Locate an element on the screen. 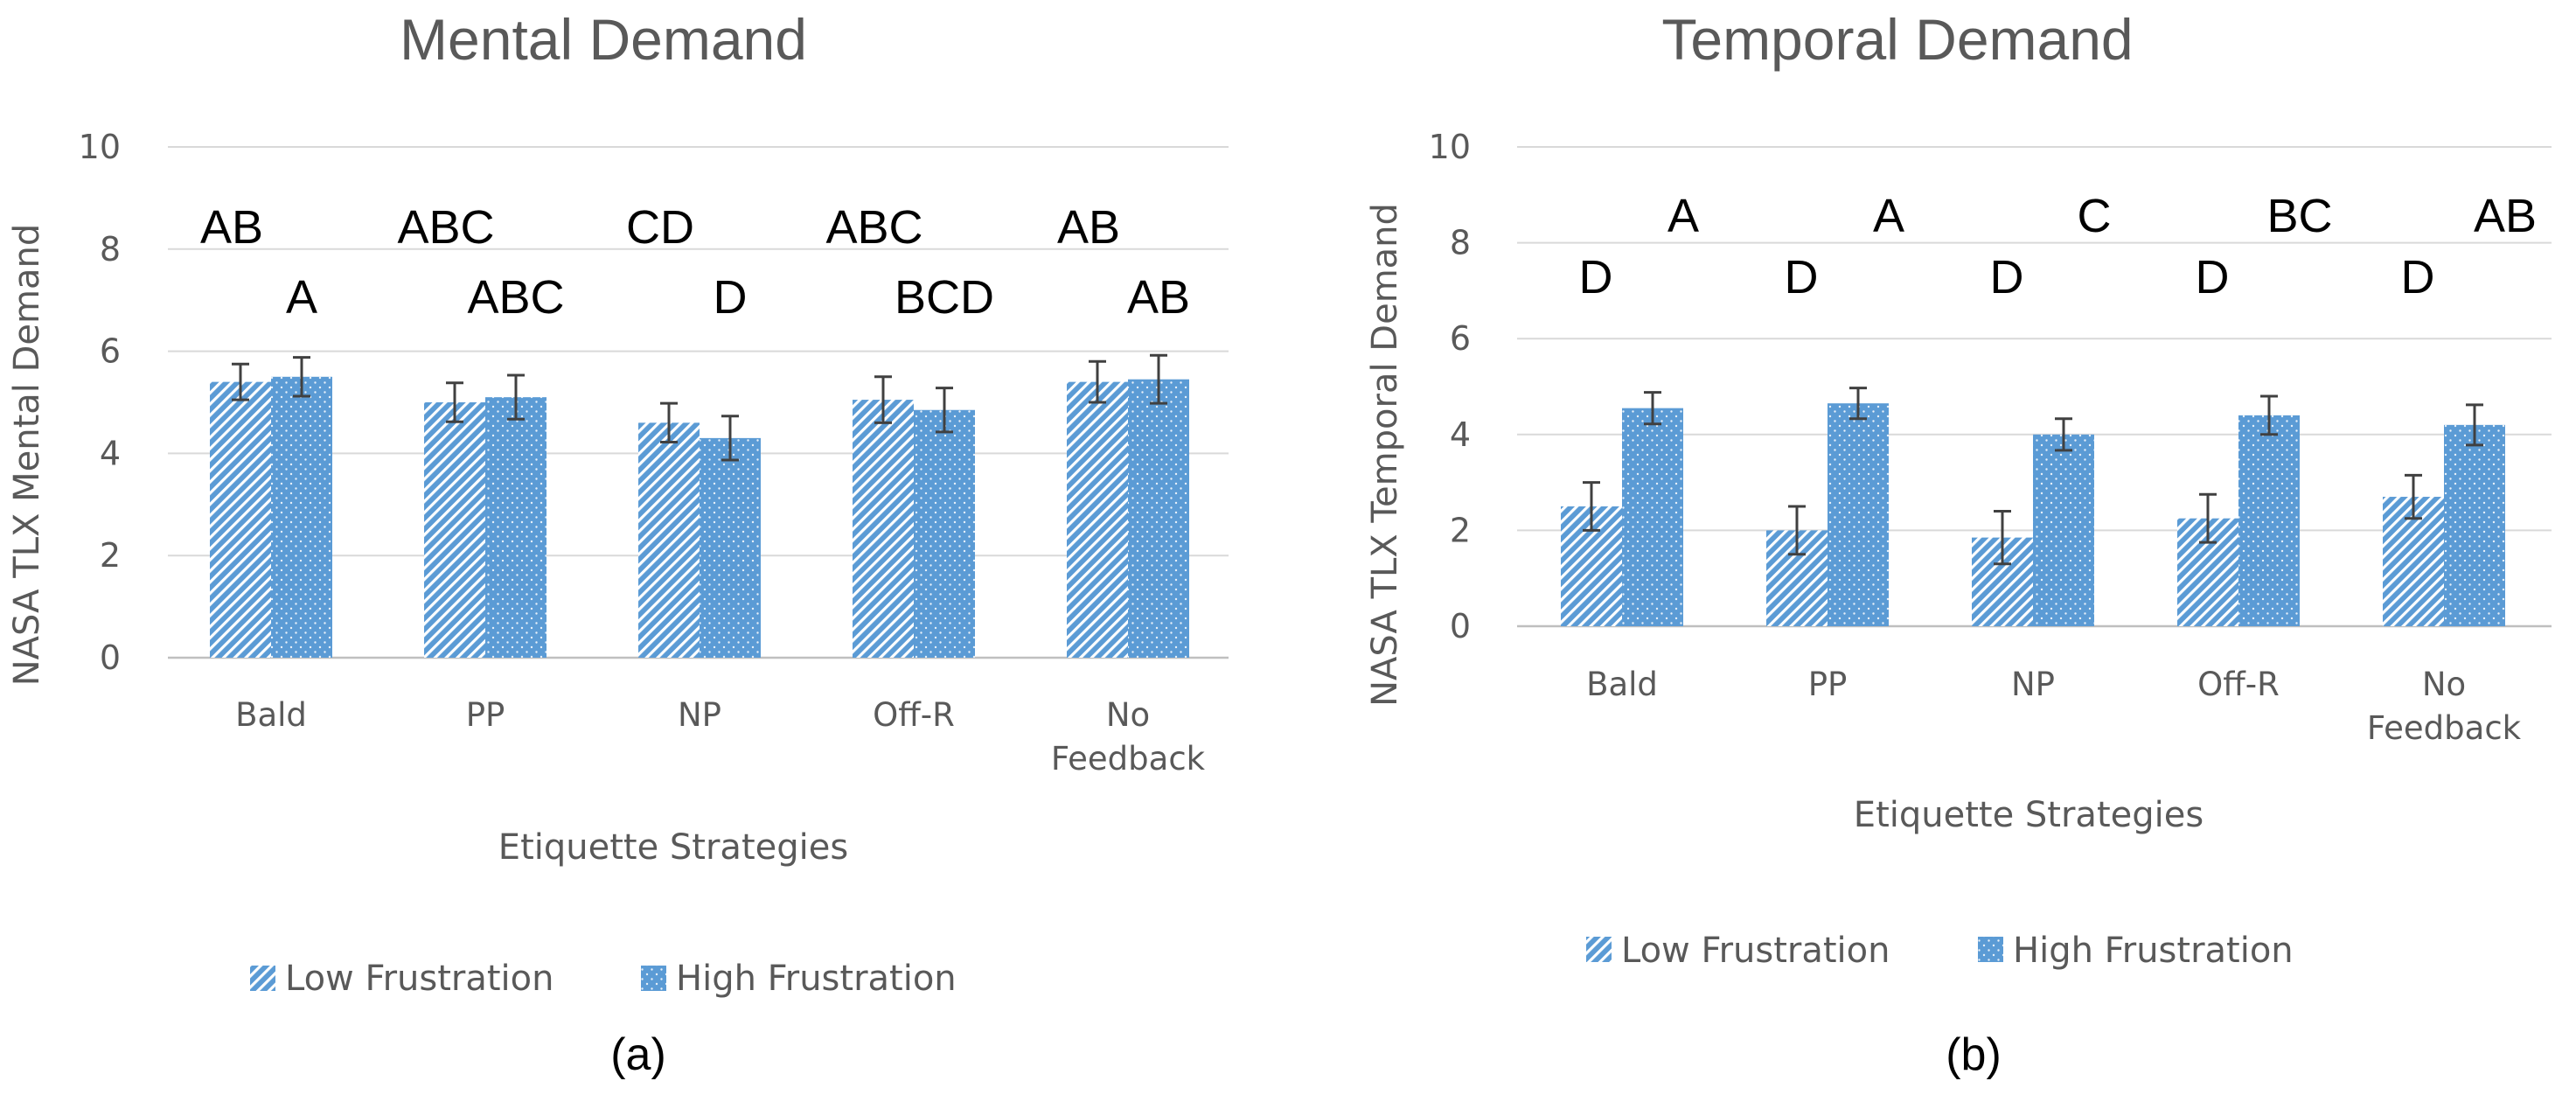  y-axis-label: NASA TLX Temporal Demand is located at coordinates (1385, 455).